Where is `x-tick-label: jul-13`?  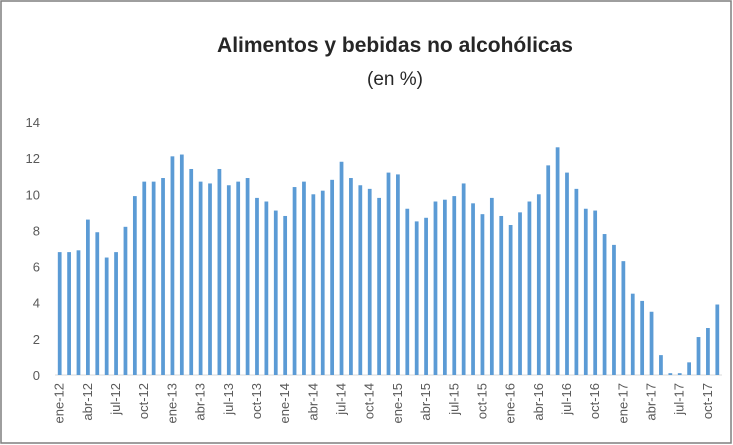 x-tick-label: jul-13 is located at coordinates (228, 399).